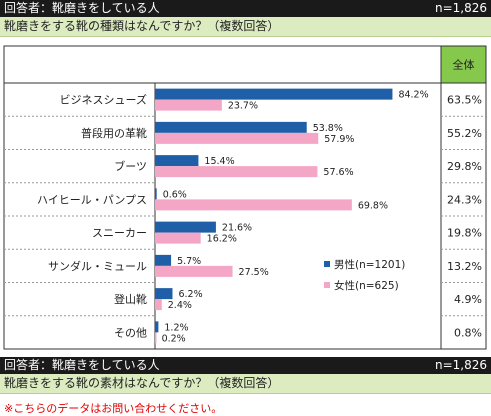 This screenshot has width=491, height=416. What do you see at coordinates (369, 264) in the screenshot?
I see `legend-label-male: 男性(n=1201)` at bounding box center [369, 264].